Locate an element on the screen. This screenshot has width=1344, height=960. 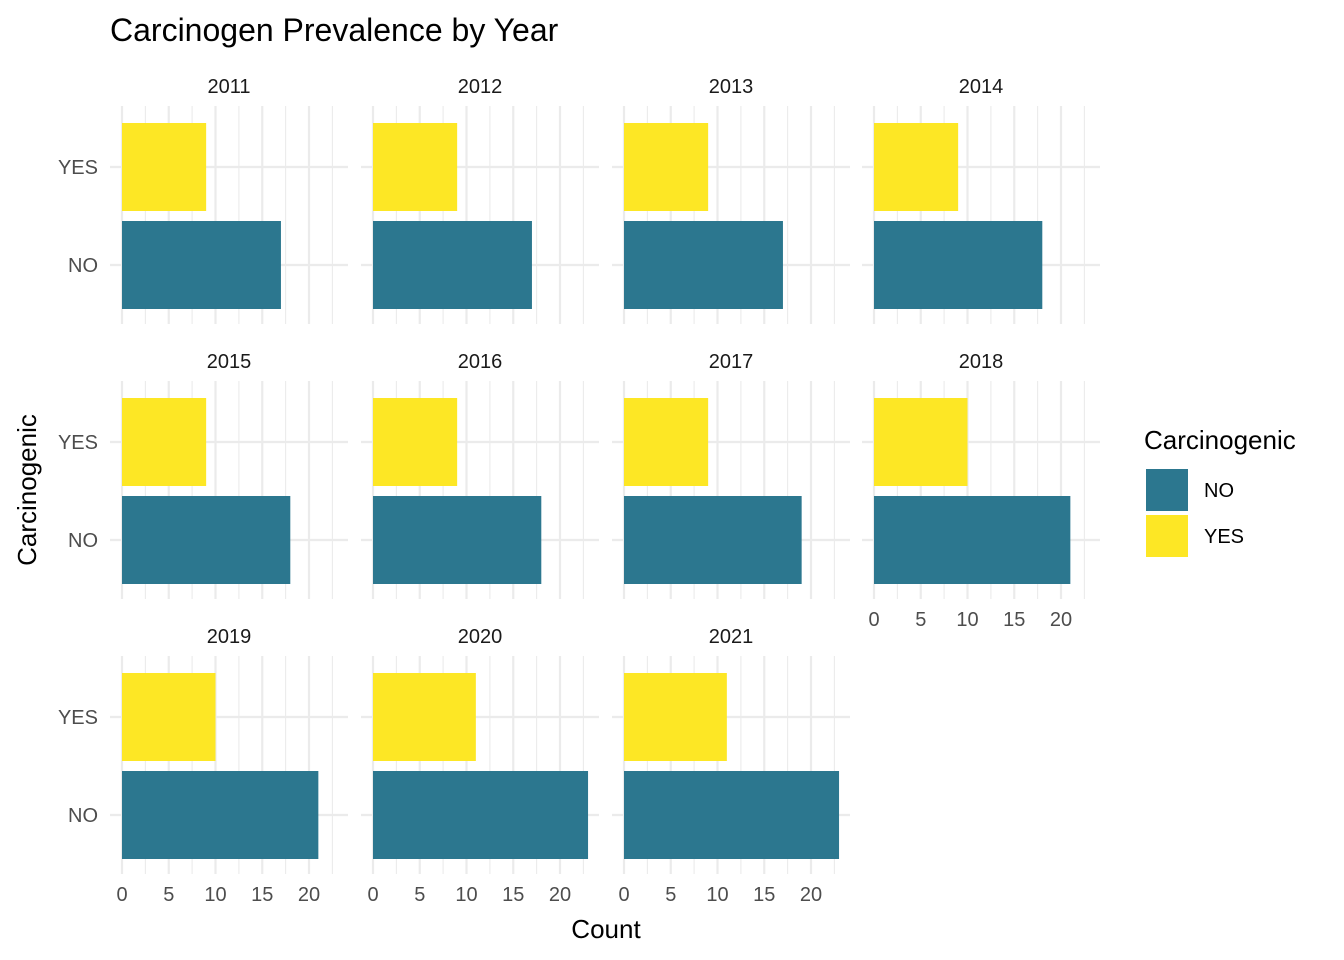
bar-yes-2018 is located at coordinates (921, 442).